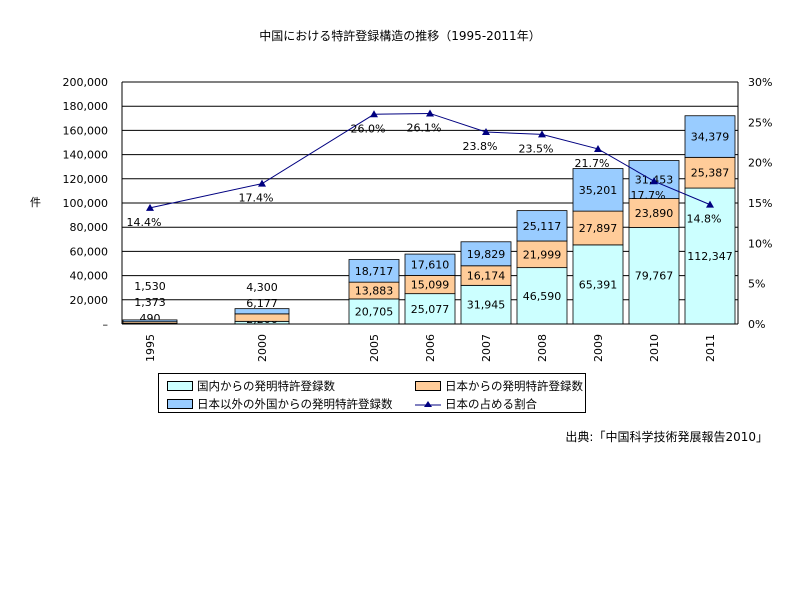 Image resolution: width=800 pixels, height=600 pixels. What do you see at coordinates (400, 36) in the screenshot?
I see `chart-title: 中国における特許登録構造の推移（1995-2011年）` at bounding box center [400, 36].